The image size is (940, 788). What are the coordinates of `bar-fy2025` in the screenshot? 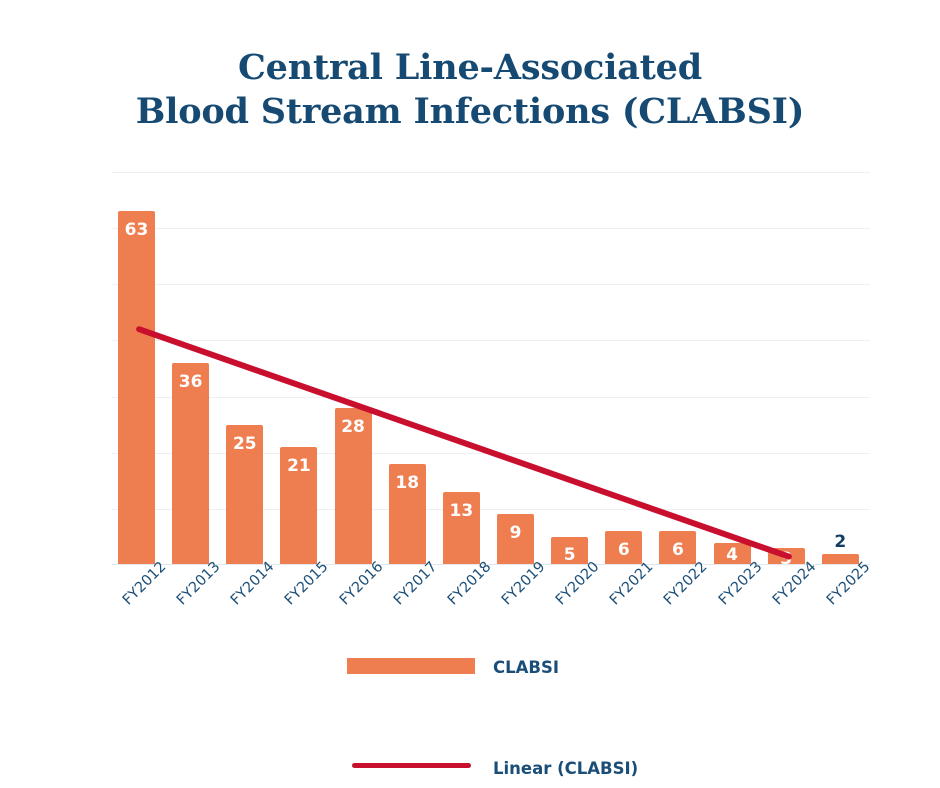 It's located at (840, 559).